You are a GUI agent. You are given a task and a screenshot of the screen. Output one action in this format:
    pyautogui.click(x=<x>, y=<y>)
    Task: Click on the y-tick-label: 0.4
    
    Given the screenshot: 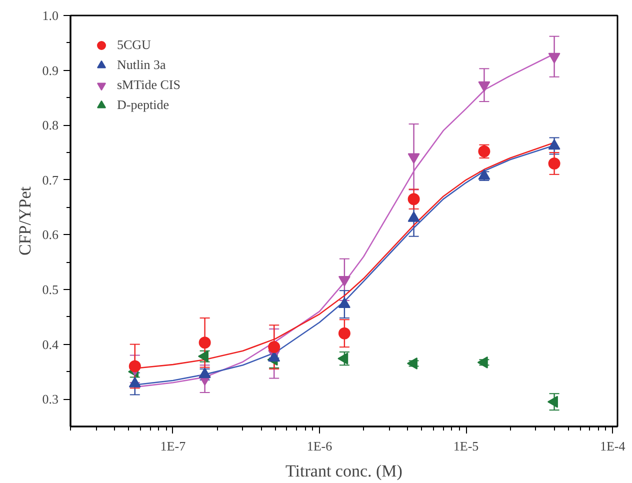 What is the action you would take?
    pyautogui.click(x=50, y=344)
    